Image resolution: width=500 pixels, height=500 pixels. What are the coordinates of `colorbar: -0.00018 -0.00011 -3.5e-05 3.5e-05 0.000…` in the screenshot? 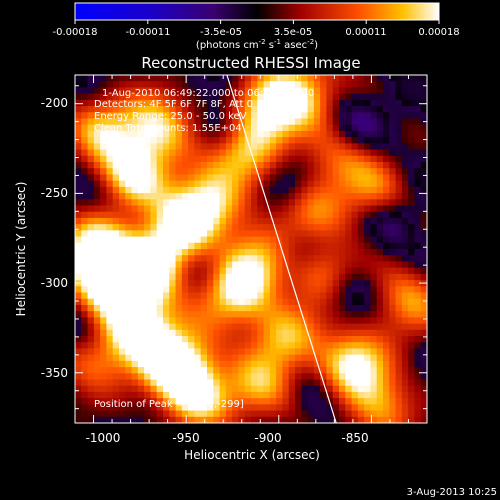 It's located at (256, 26).